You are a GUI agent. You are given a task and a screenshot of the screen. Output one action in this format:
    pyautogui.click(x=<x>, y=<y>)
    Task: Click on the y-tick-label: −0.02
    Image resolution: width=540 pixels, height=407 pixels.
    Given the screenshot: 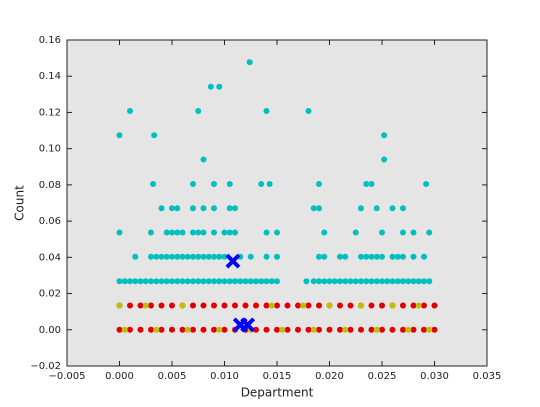 What is the action you would take?
    pyautogui.click(x=45, y=366)
    